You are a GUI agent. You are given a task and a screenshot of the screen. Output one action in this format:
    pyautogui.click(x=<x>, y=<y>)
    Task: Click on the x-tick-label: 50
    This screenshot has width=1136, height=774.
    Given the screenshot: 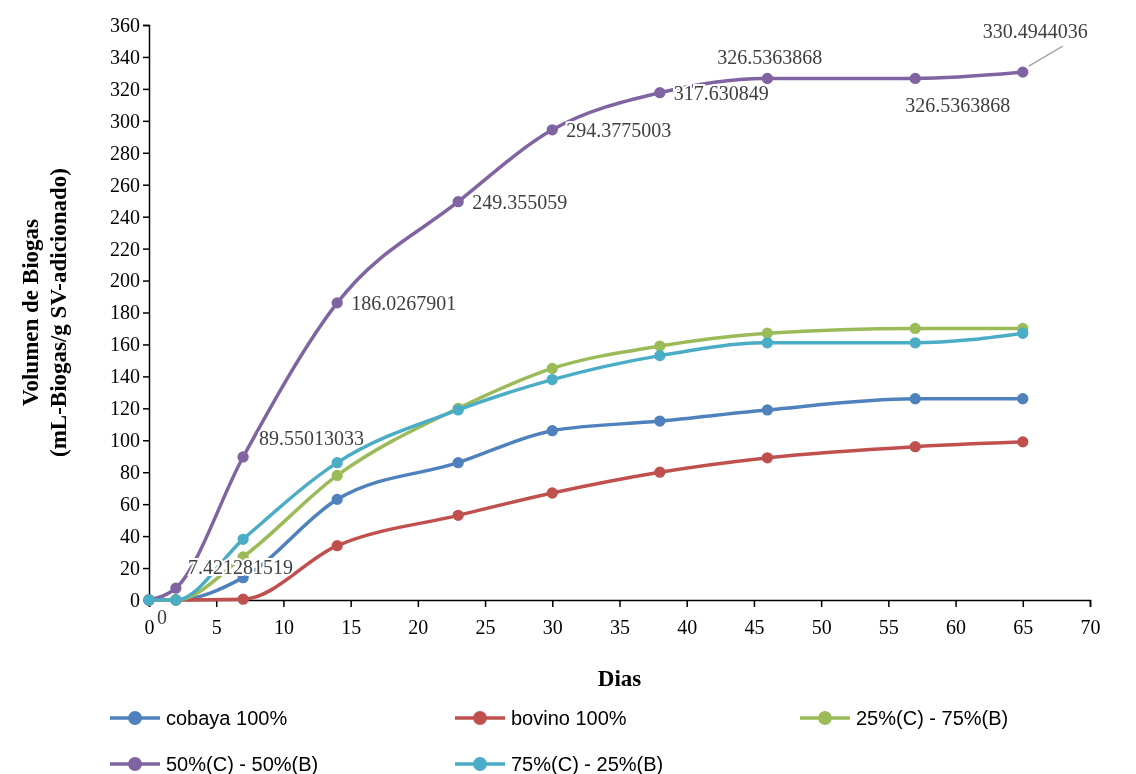 What is the action you would take?
    pyautogui.click(x=821, y=627)
    